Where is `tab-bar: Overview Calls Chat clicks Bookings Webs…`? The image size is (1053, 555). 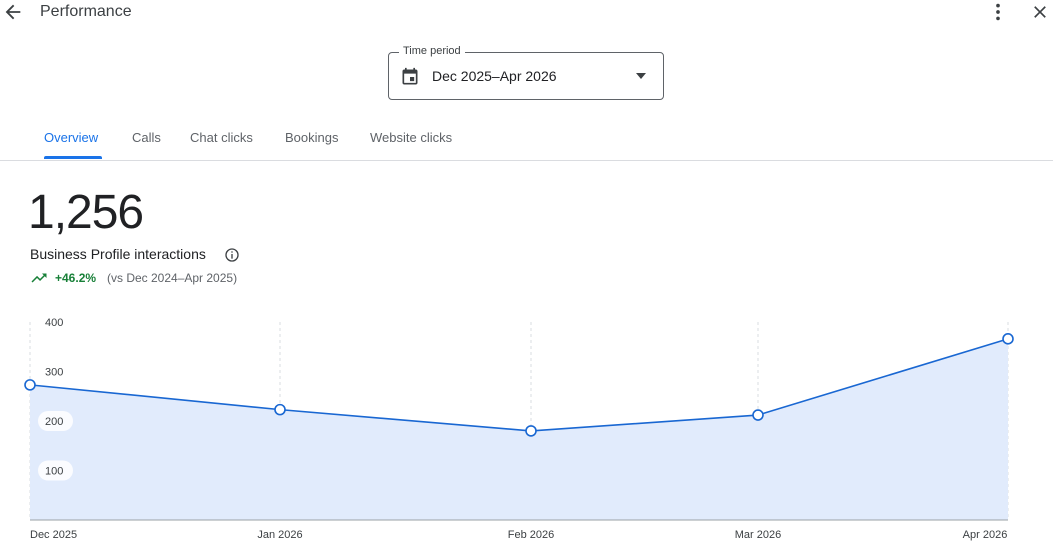
tab-bar: Overview Calls Chat clicks Bookings Webs… is located at coordinates (526, 139).